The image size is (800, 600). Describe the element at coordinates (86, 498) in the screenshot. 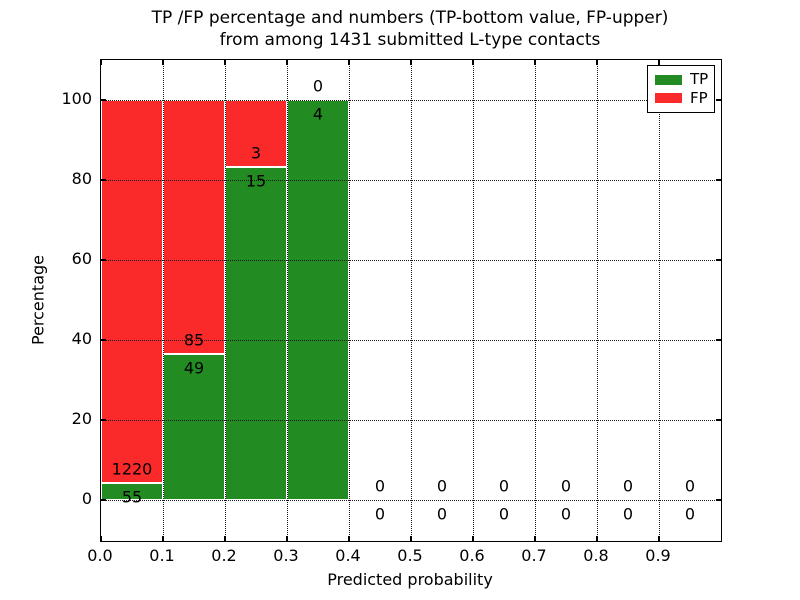

I see `y-tick-label-0: 0` at that location.